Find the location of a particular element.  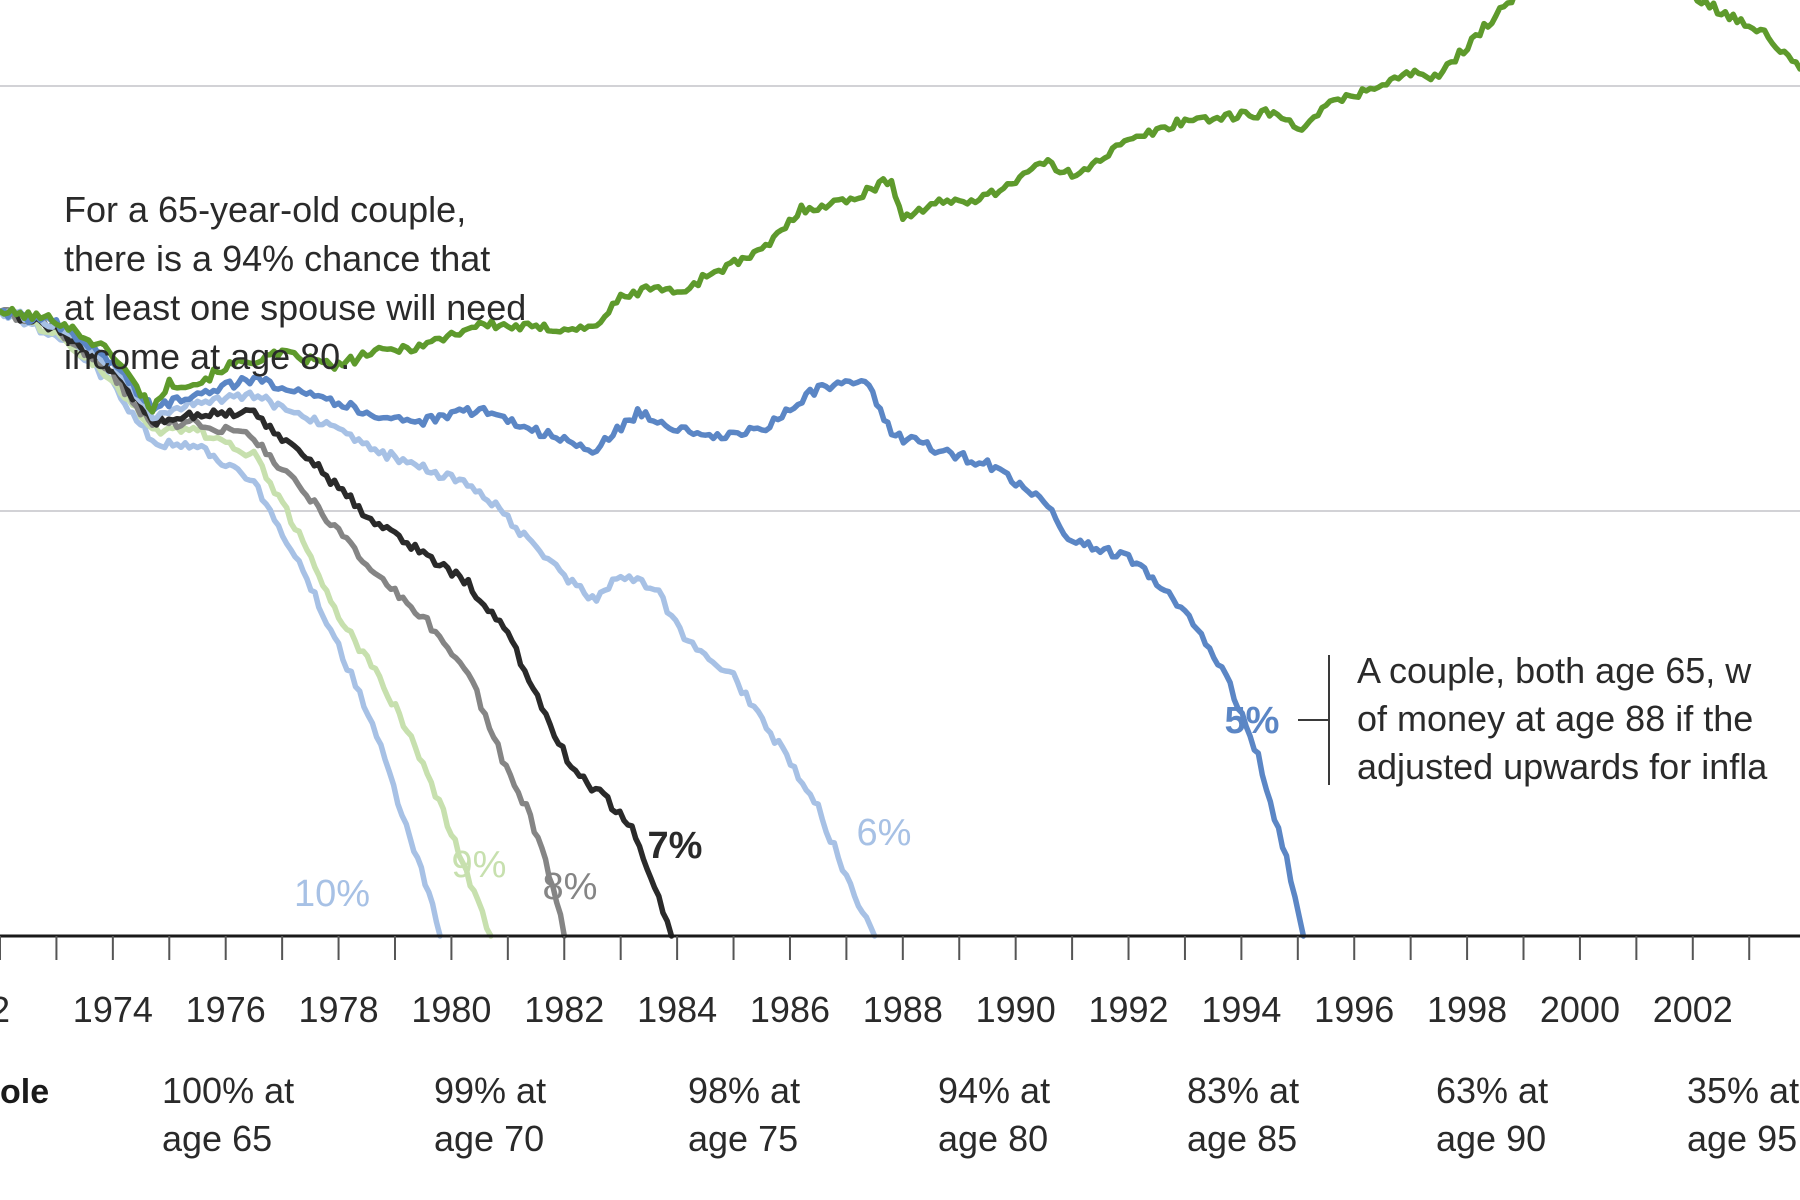

probability-line1: 100% at is located at coordinates (228, 1090).